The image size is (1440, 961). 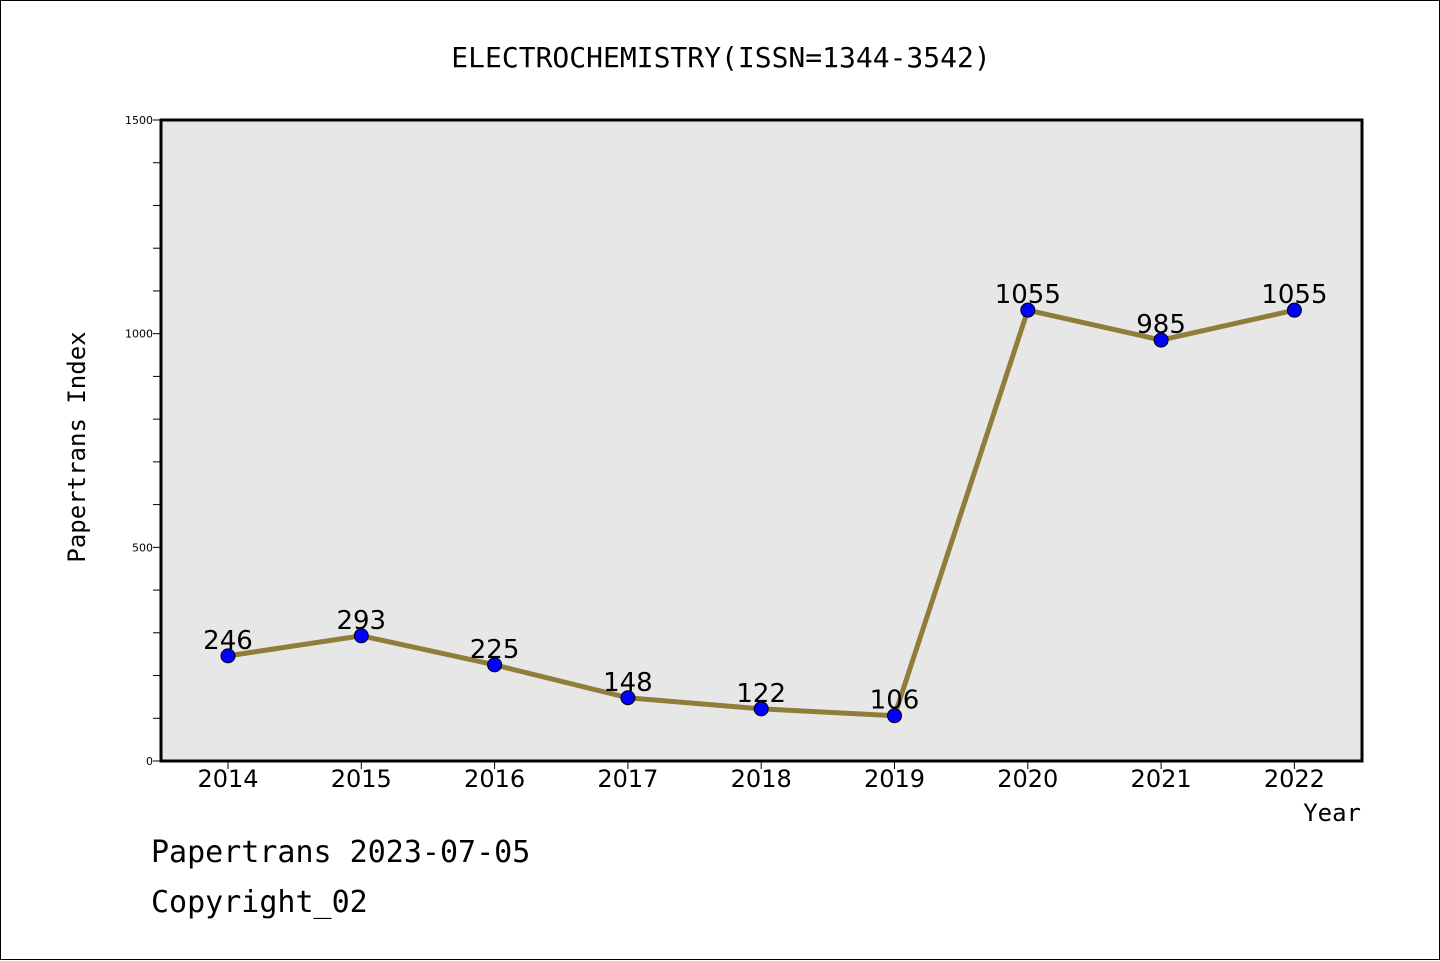 I want to click on data-label: 106, so click(x=895, y=701).